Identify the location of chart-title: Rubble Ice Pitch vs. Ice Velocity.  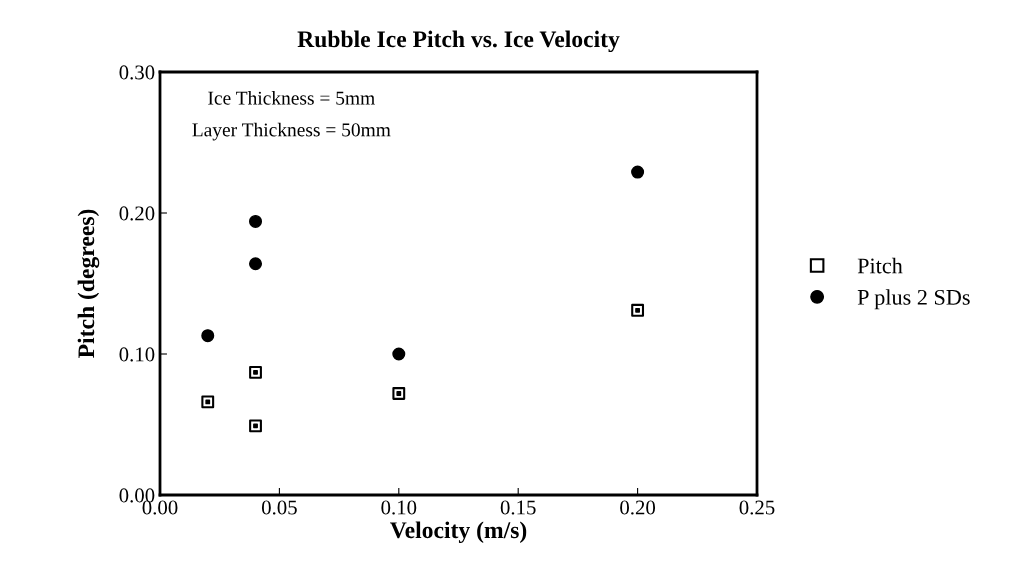
(458, 41).